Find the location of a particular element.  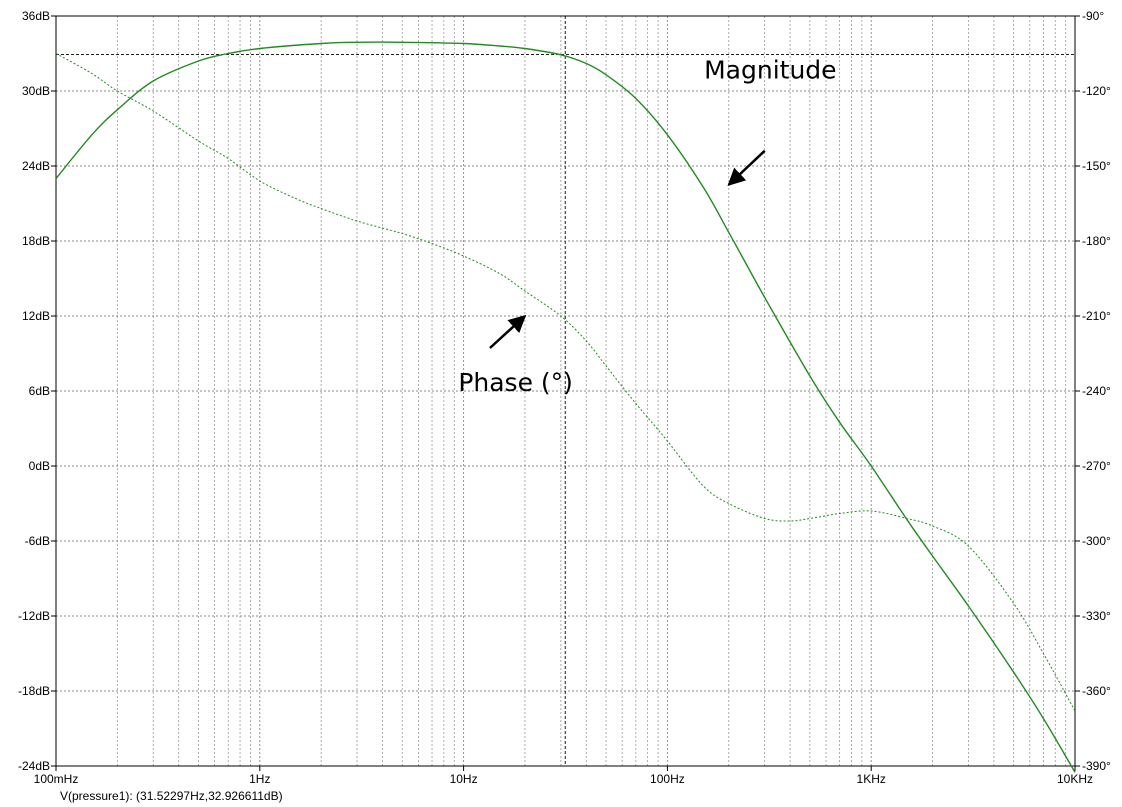

y2-tick-label: -270° is located at coordinates (1096, 466).